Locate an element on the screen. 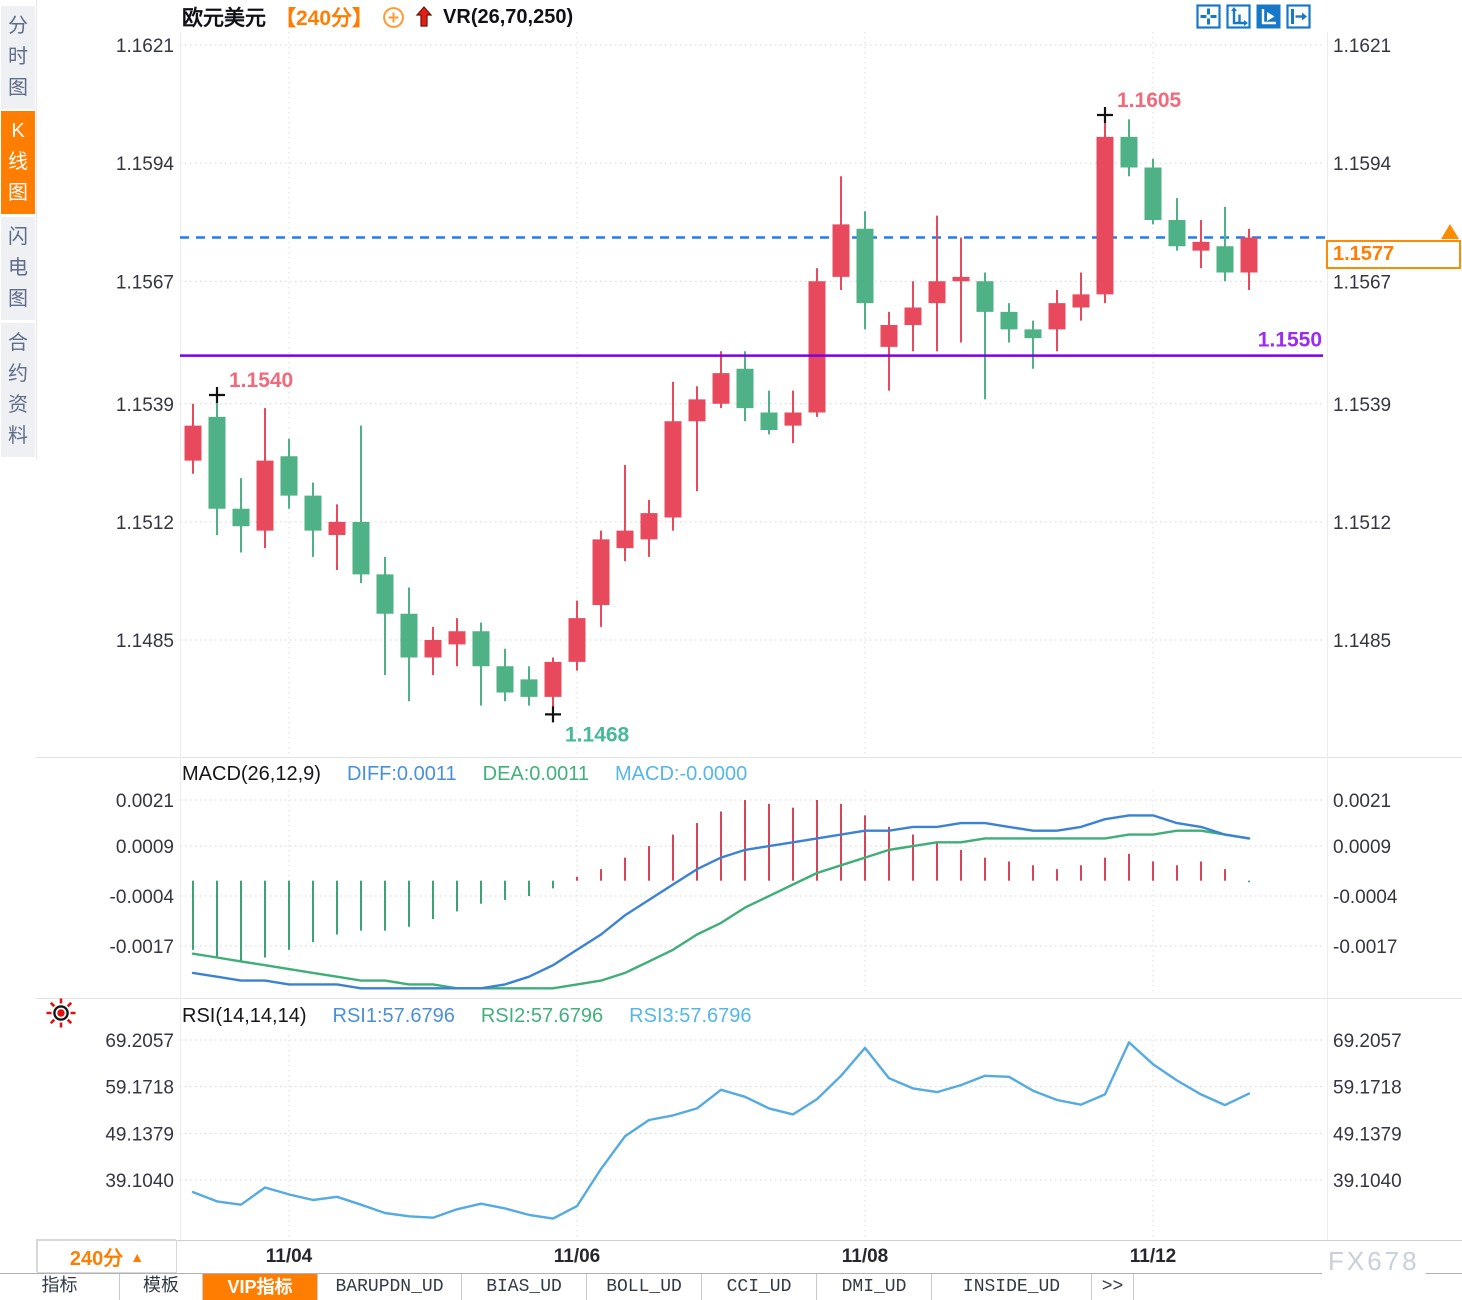  vr-indicator-label: VR(26,70,250) is located at coordinates (508, 16).